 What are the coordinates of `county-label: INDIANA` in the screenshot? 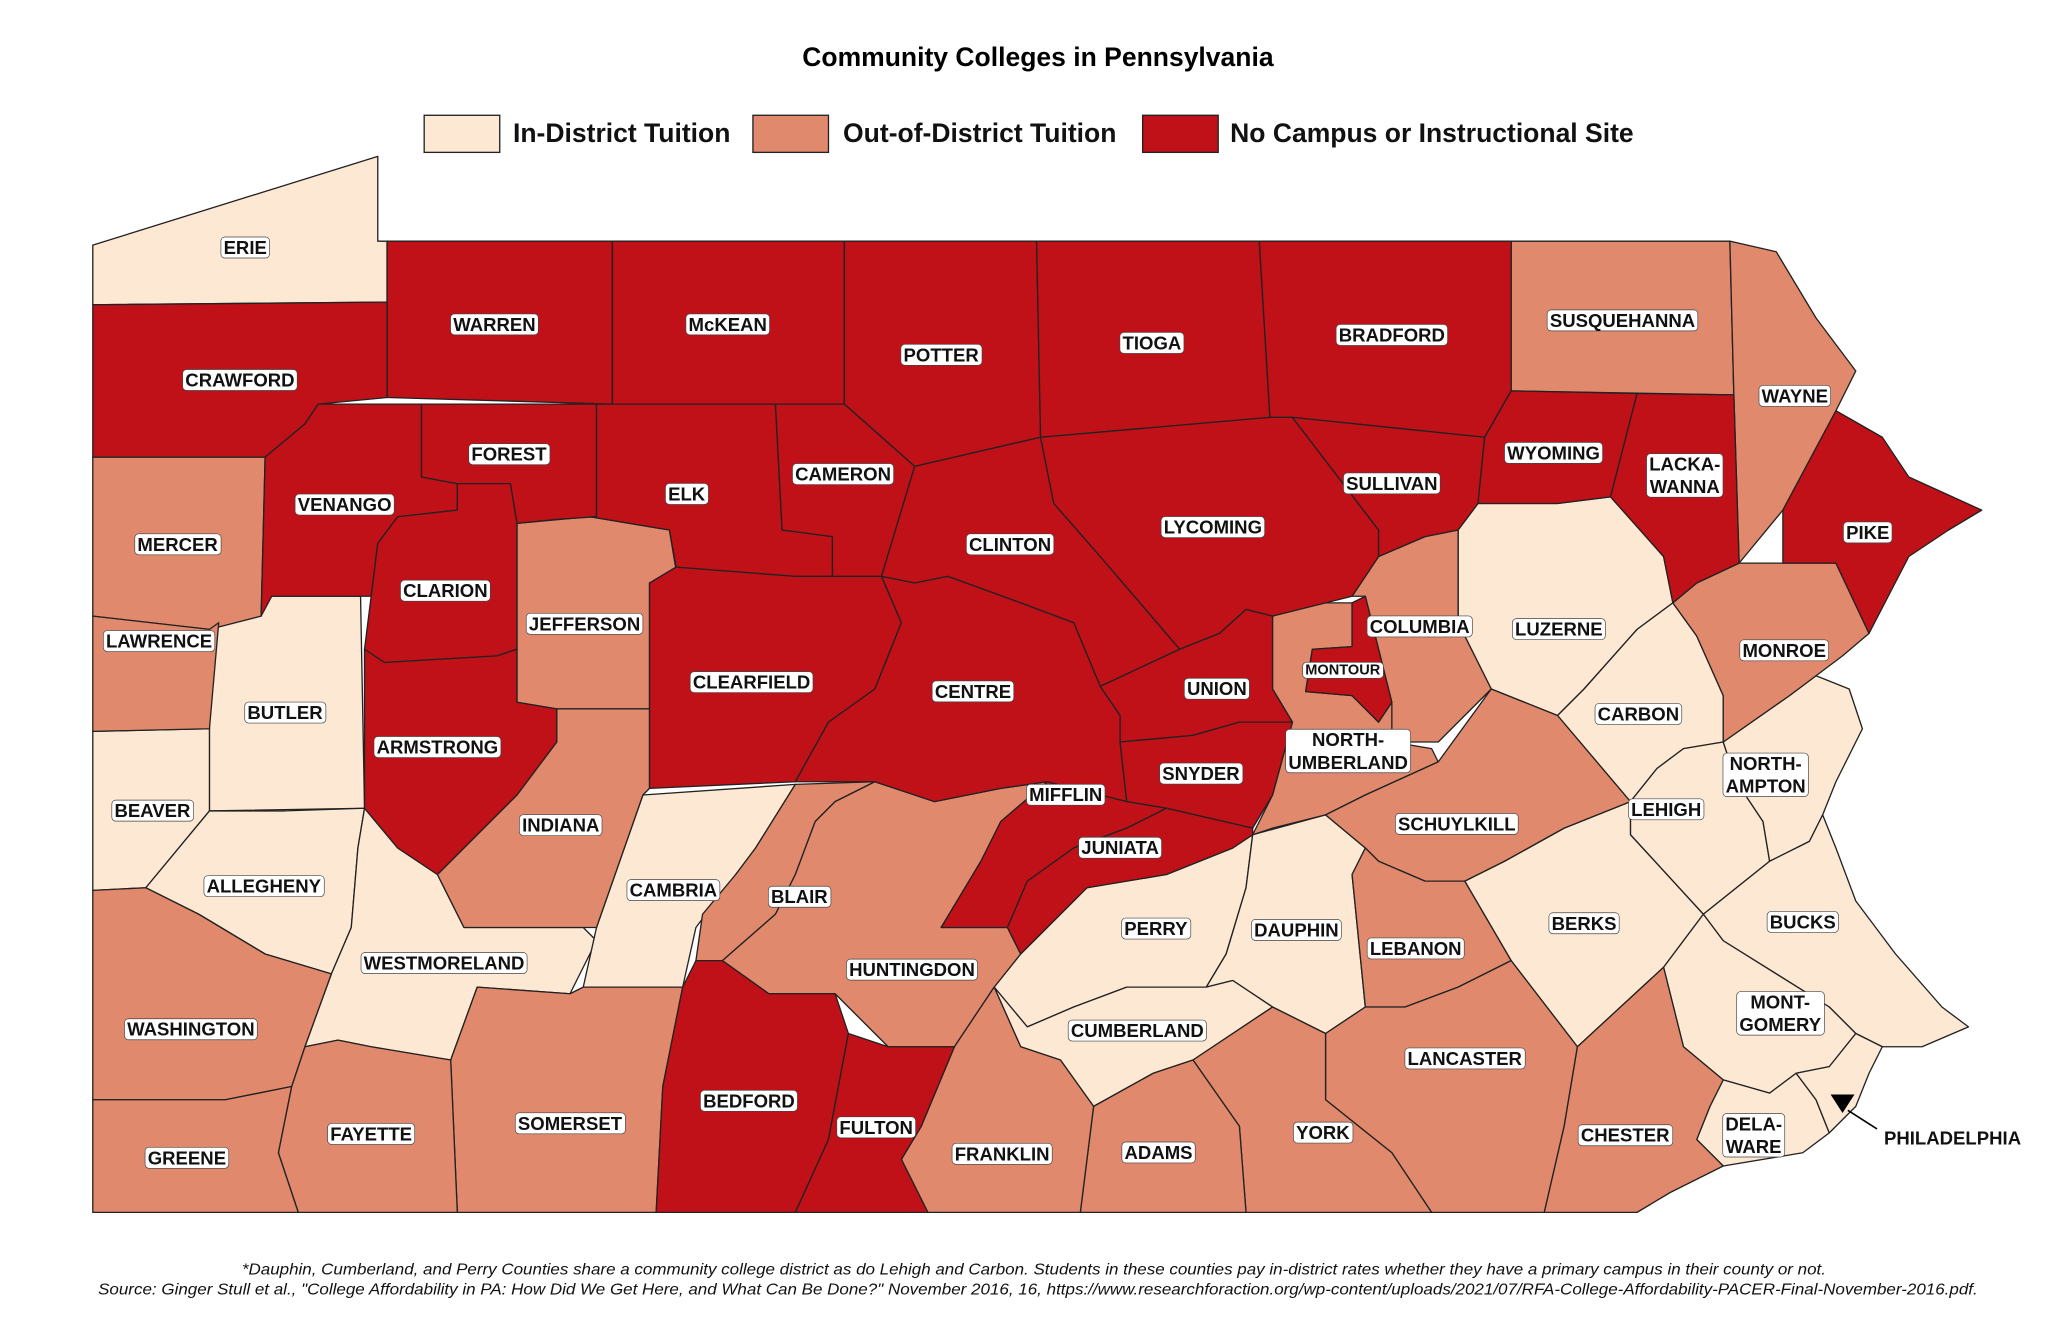 It's located at (561, 825).